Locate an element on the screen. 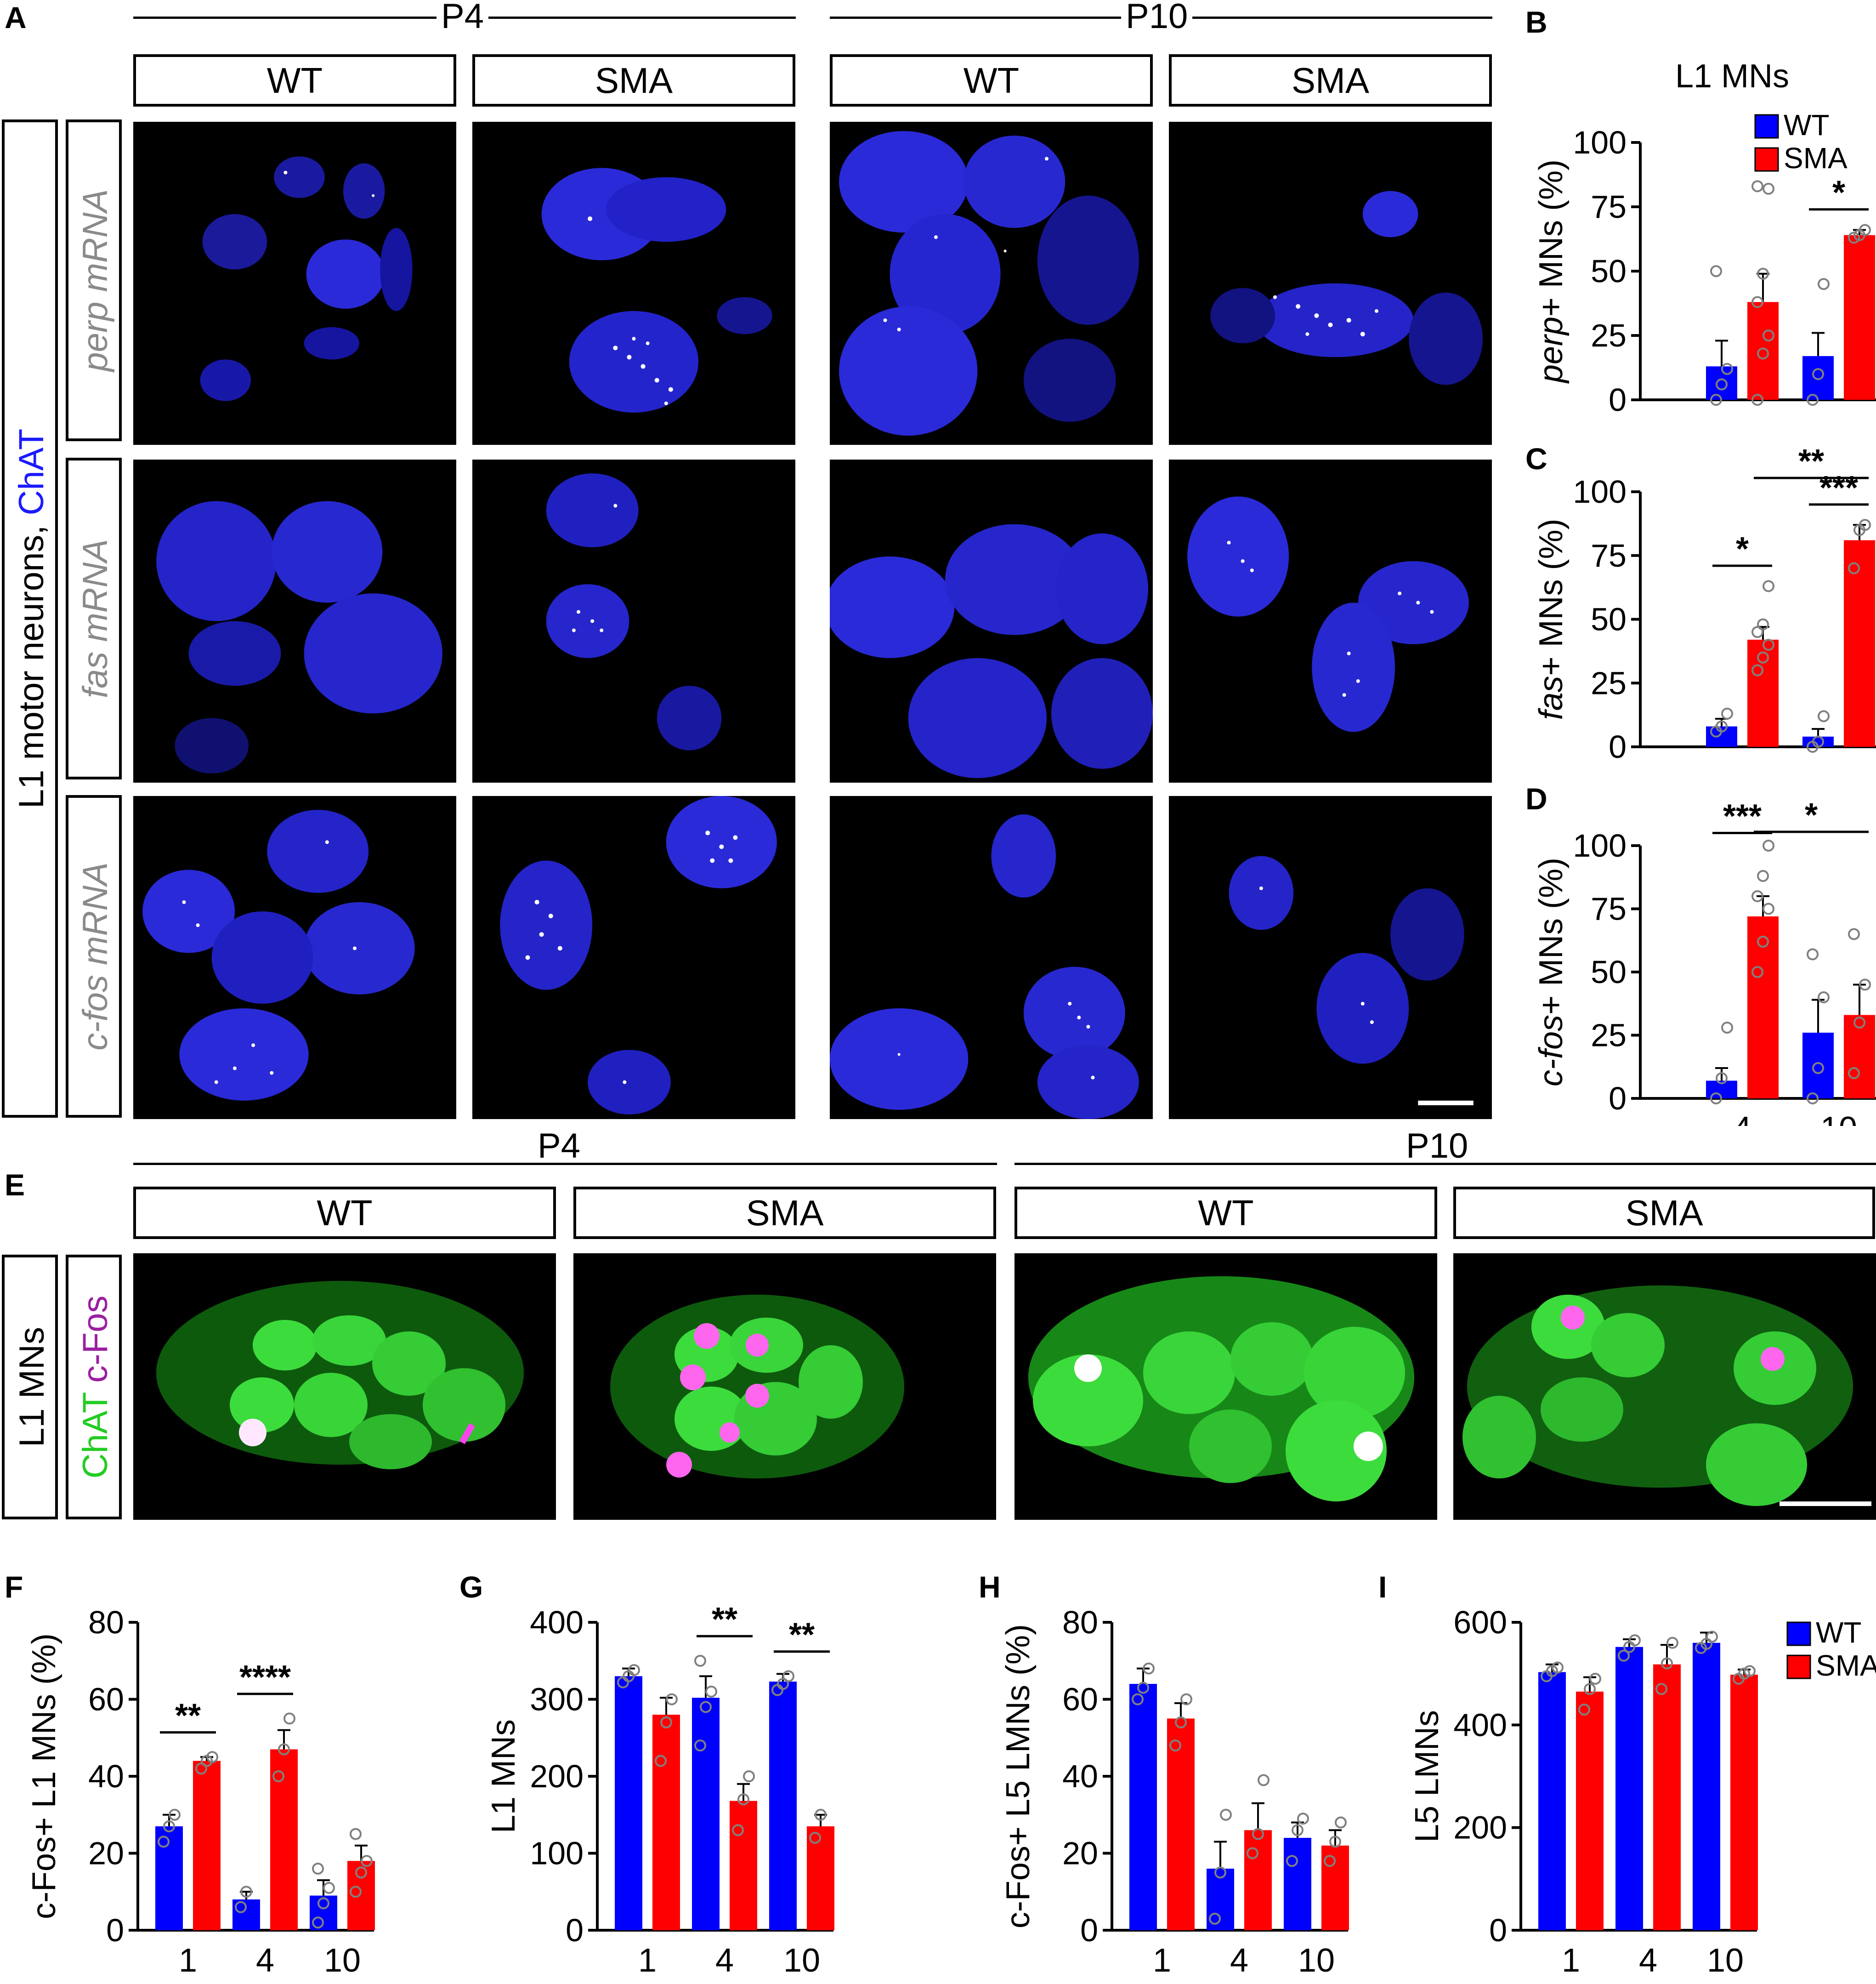  stain-label-box-e is located at coordinates (94, 1387).